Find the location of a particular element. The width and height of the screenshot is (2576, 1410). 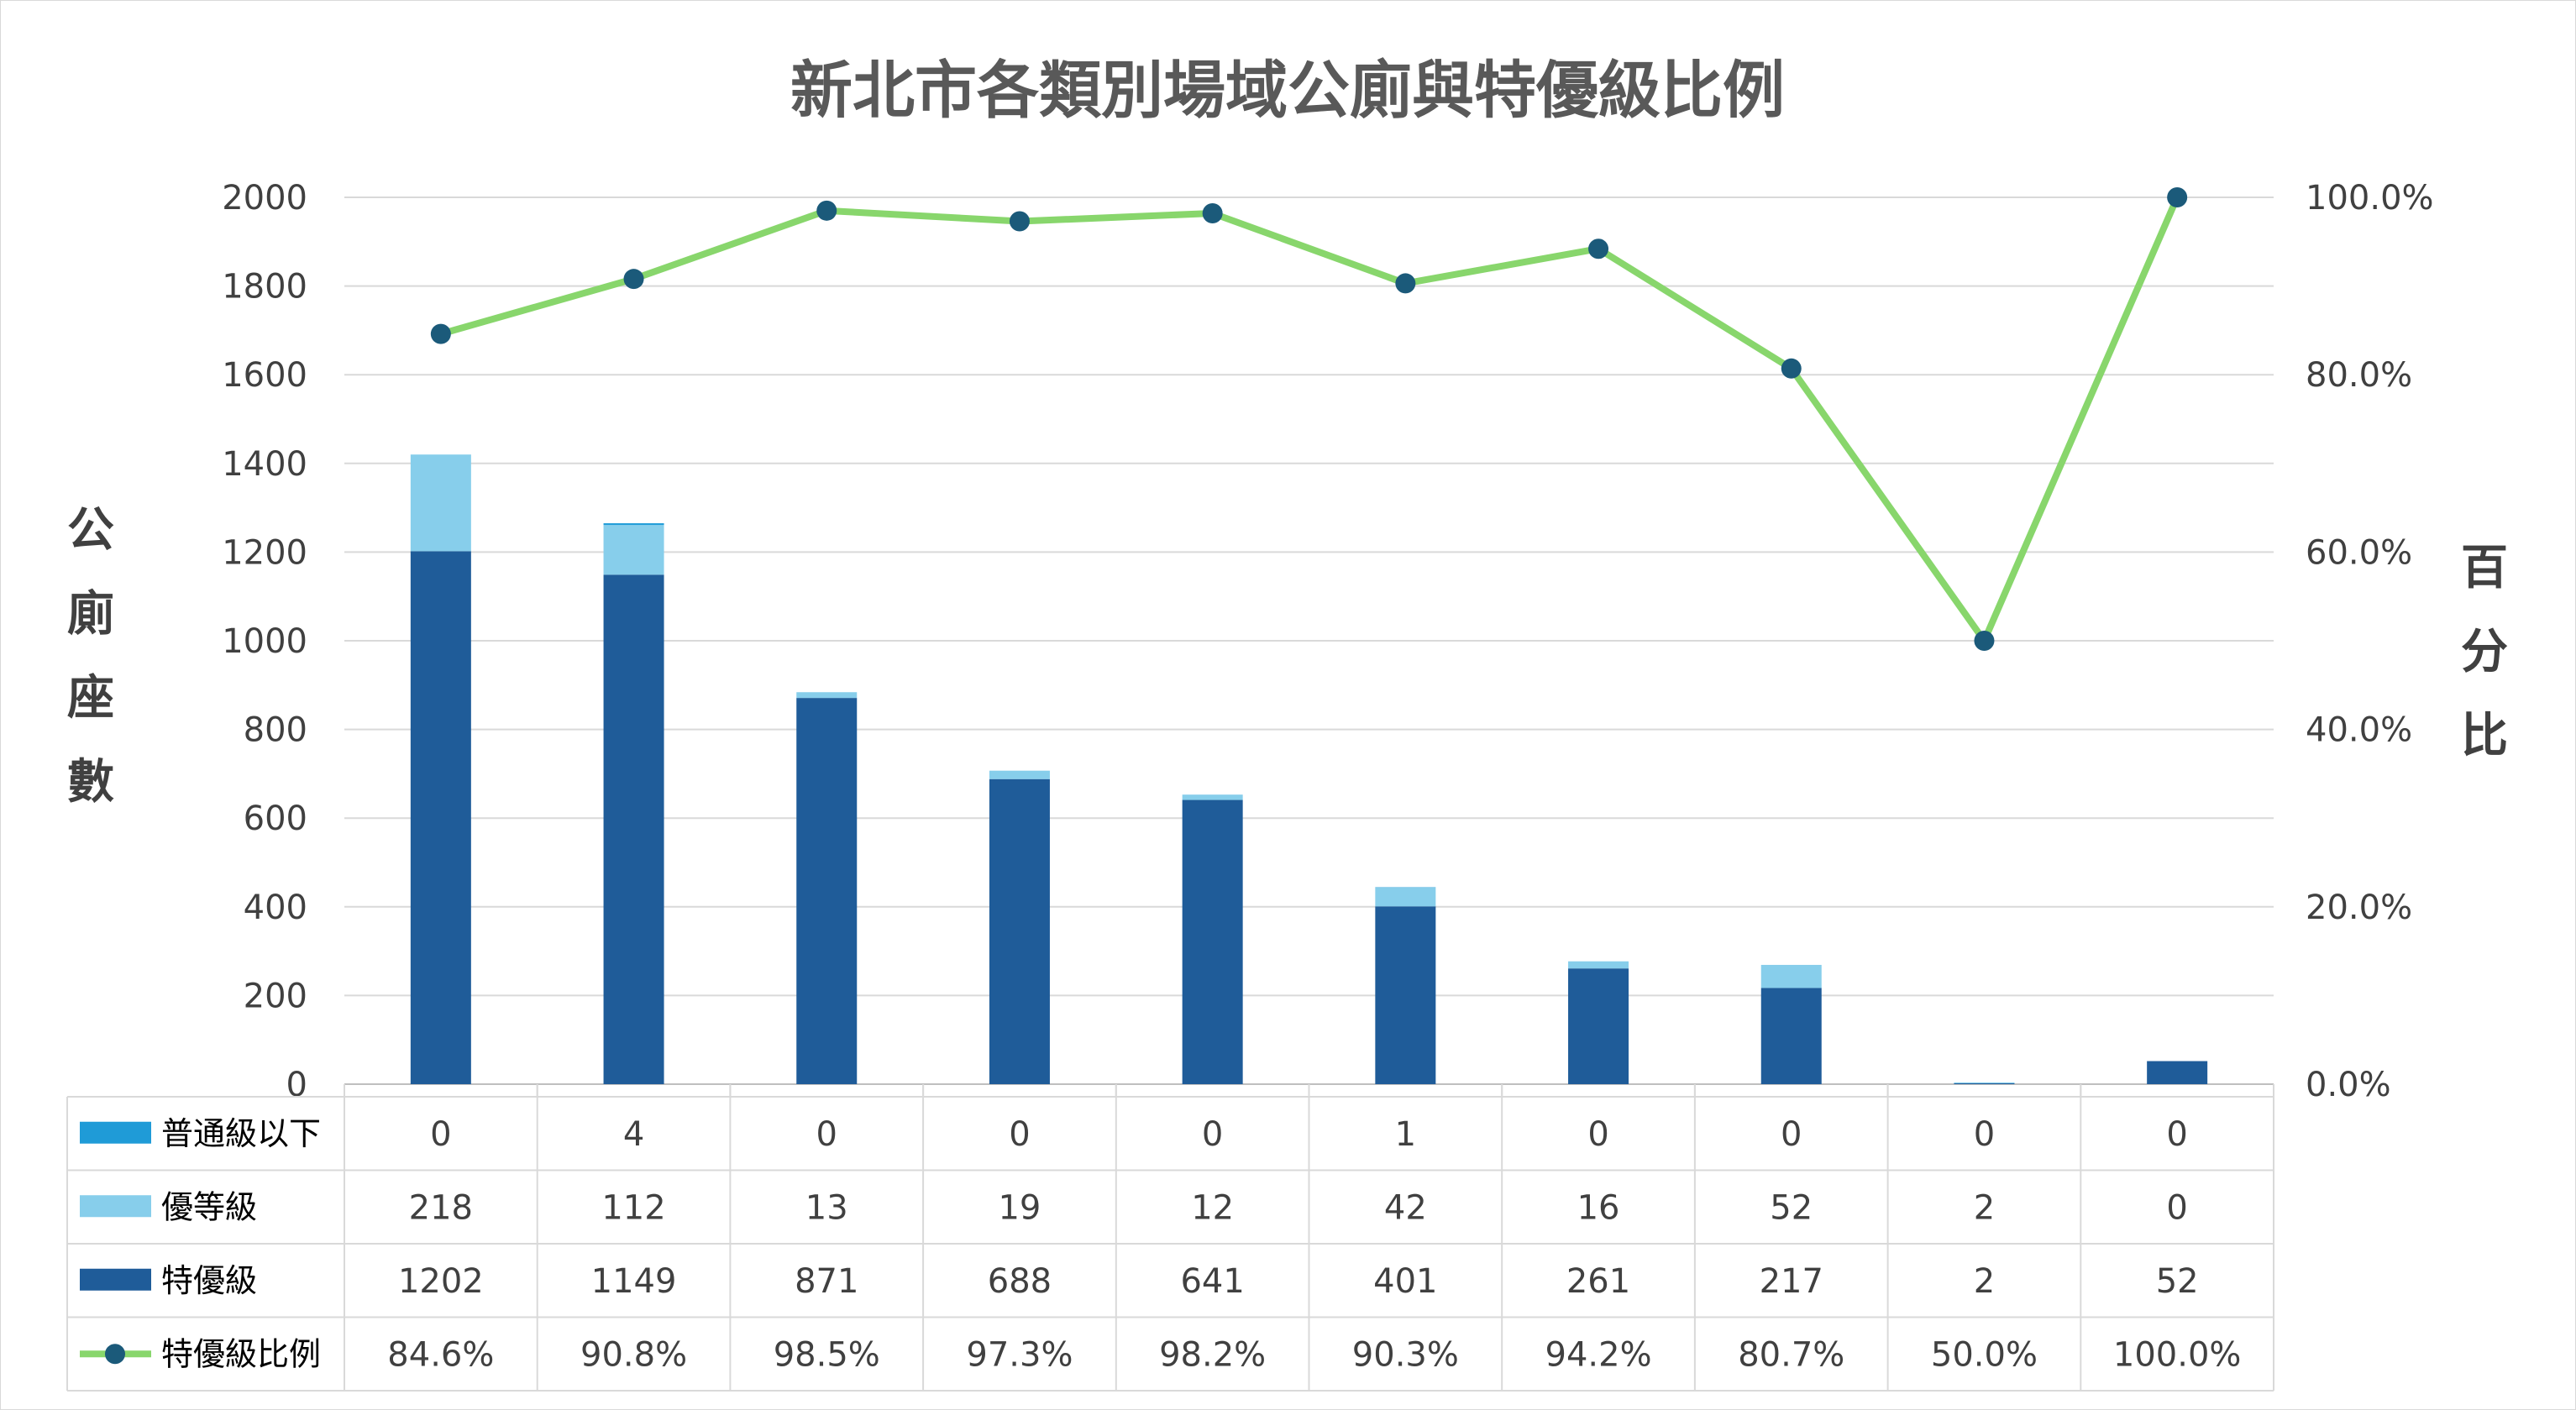

left-axis-title-char: 公 is located at coordinates (90, 530).